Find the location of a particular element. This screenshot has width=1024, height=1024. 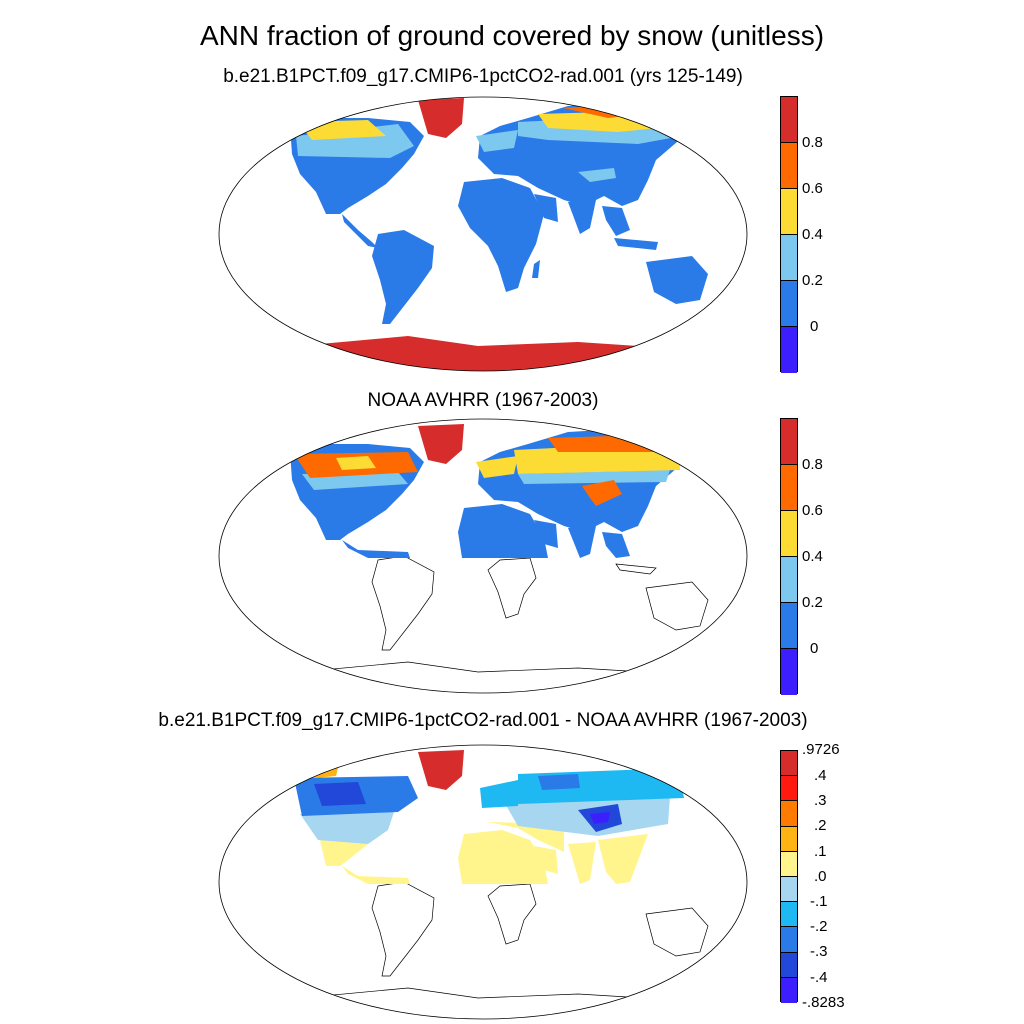

land-central-america is located at coordinates (360, 231).